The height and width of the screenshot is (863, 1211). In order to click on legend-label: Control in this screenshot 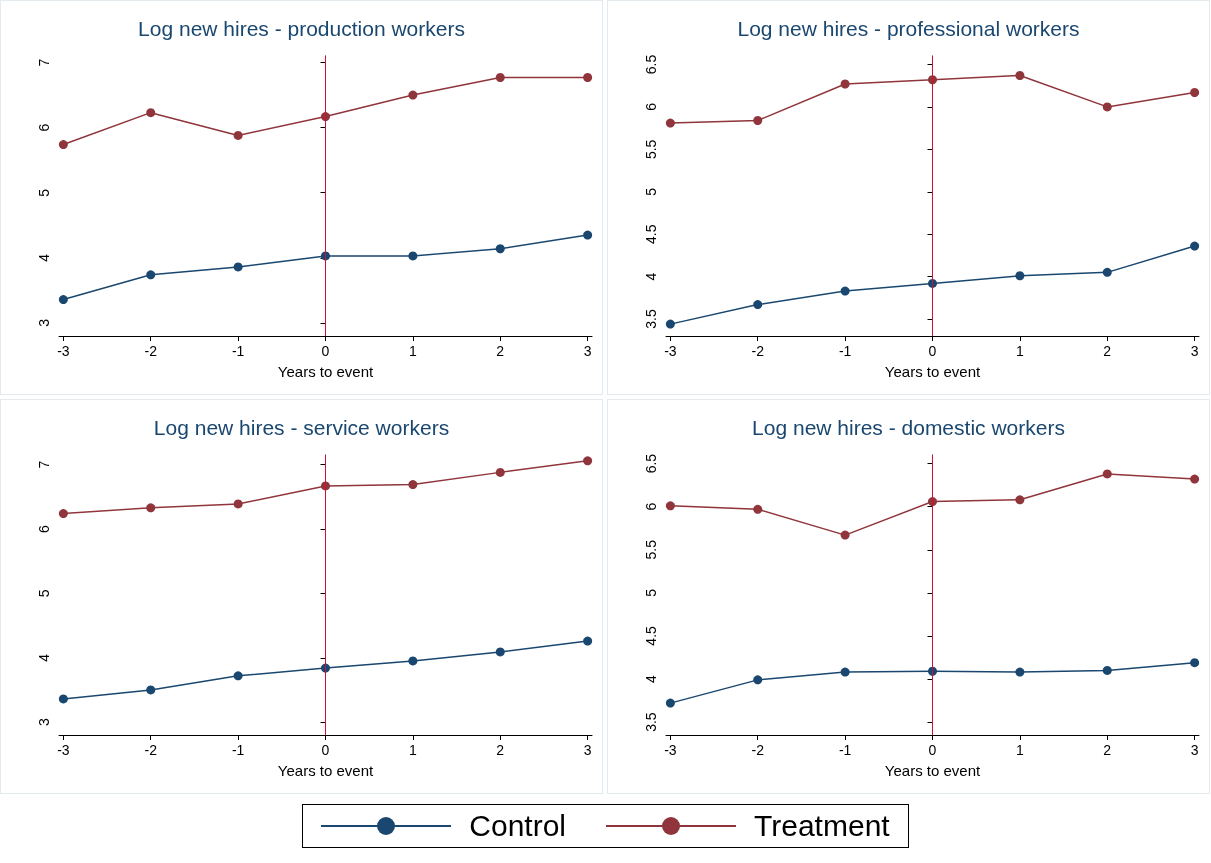, I will do `click(518, 826)`.